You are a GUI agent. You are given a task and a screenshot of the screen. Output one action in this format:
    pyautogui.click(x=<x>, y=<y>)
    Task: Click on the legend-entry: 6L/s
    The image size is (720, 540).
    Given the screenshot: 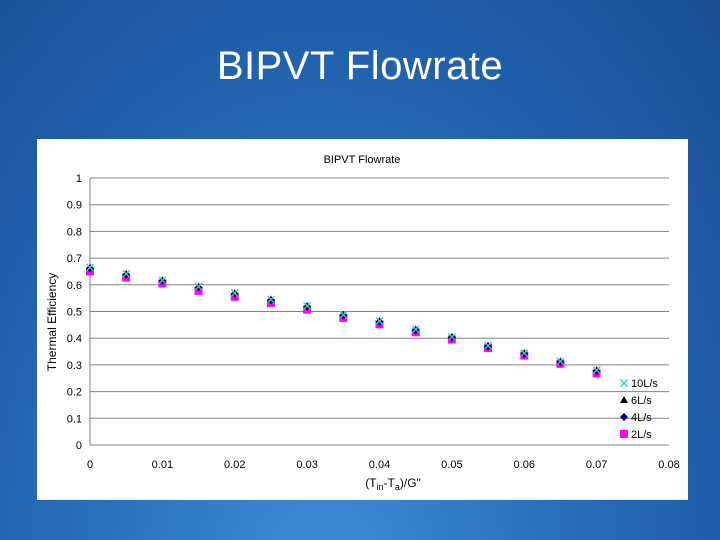 What is the action you would take?
    pyautogui.click(x=641, y=401)
    